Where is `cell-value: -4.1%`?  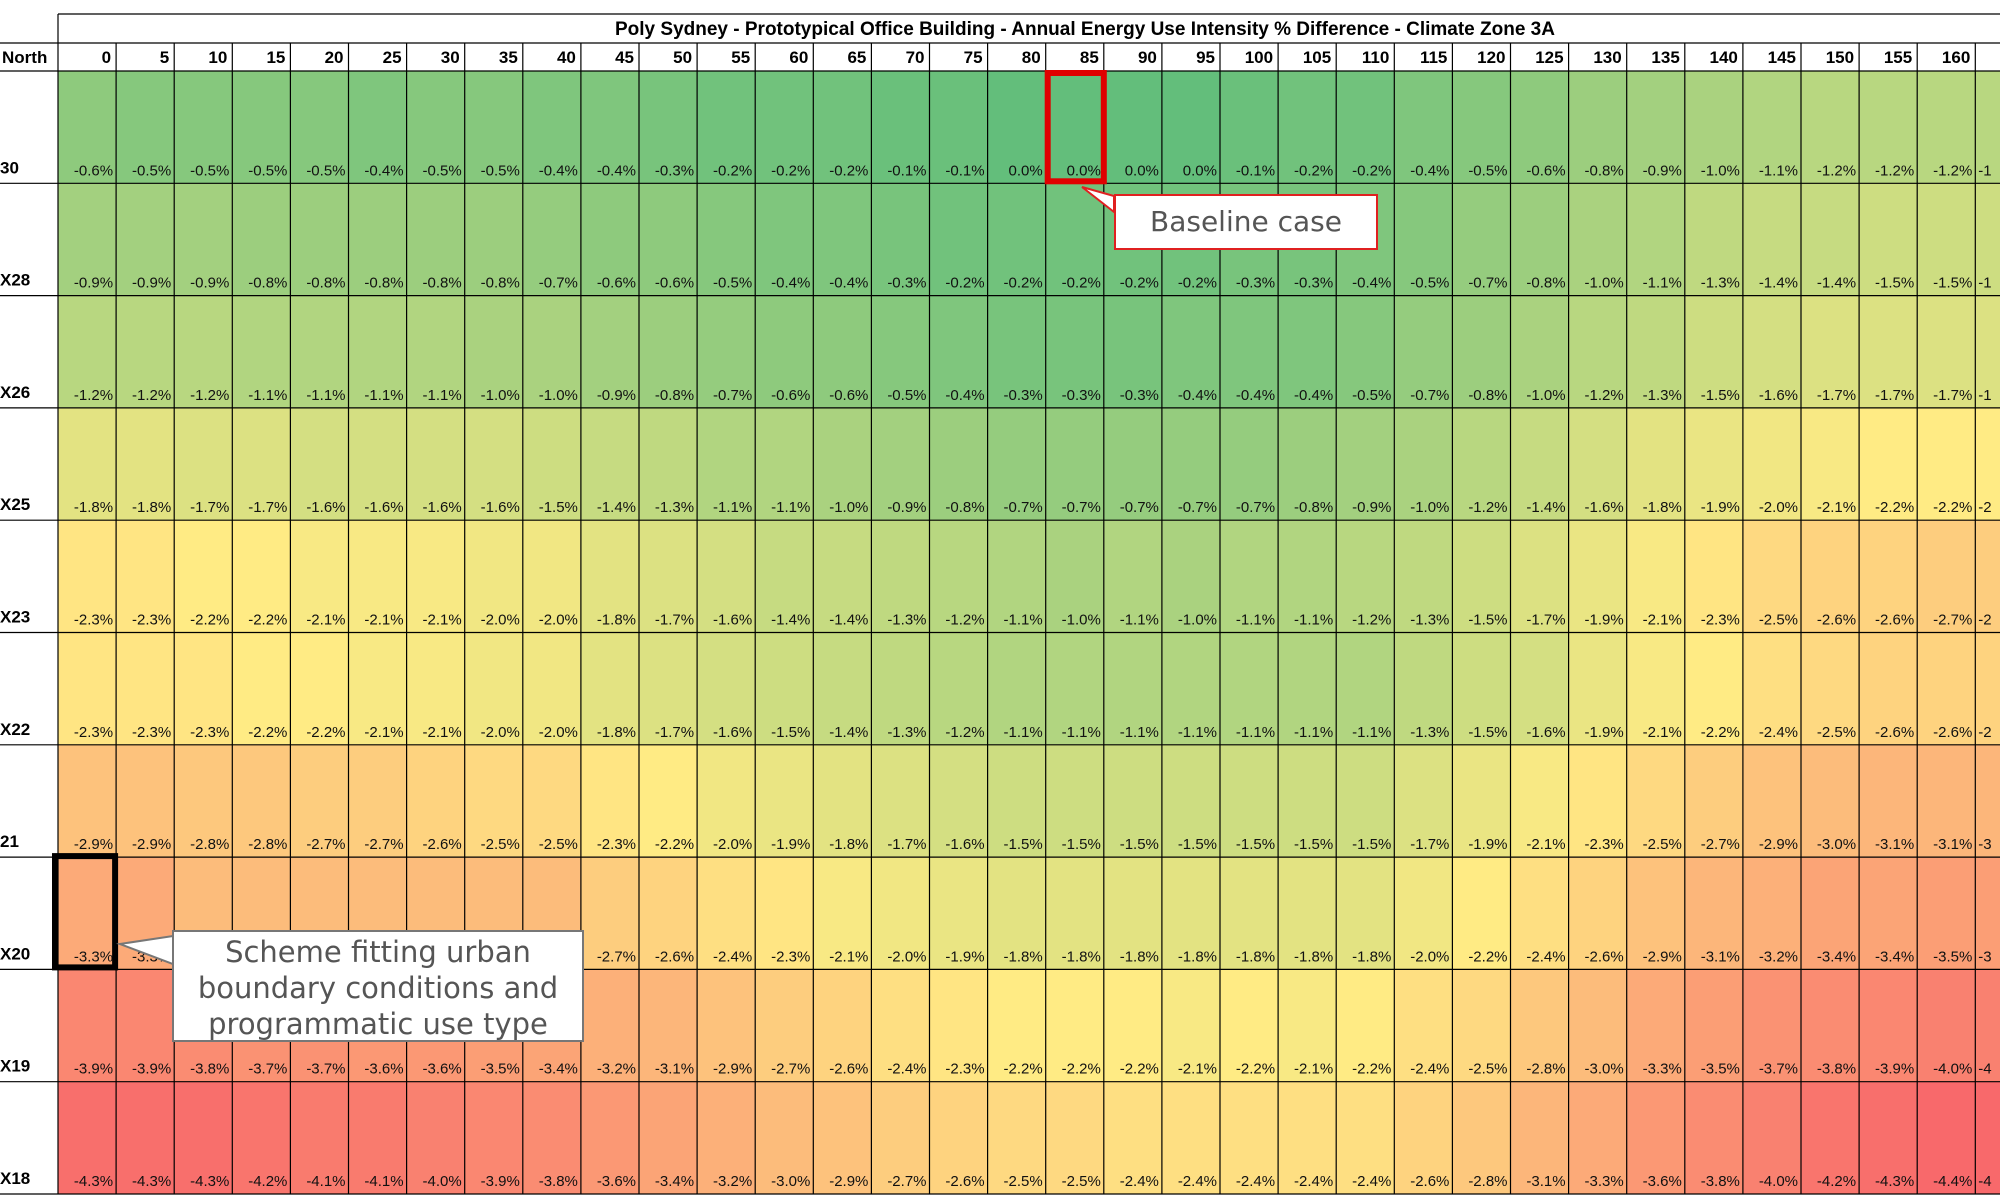 cell-value: -4.1% is located at coordinates (383, 1181).